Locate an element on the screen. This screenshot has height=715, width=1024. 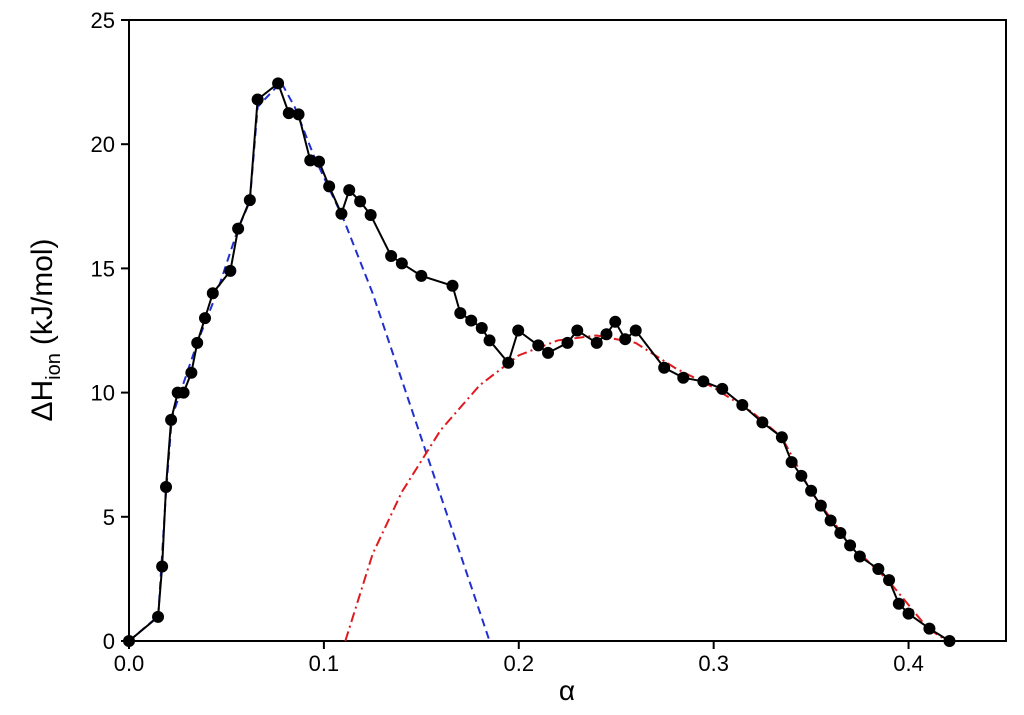
y-tick-label: 20 is located at coordinates (103, 144).